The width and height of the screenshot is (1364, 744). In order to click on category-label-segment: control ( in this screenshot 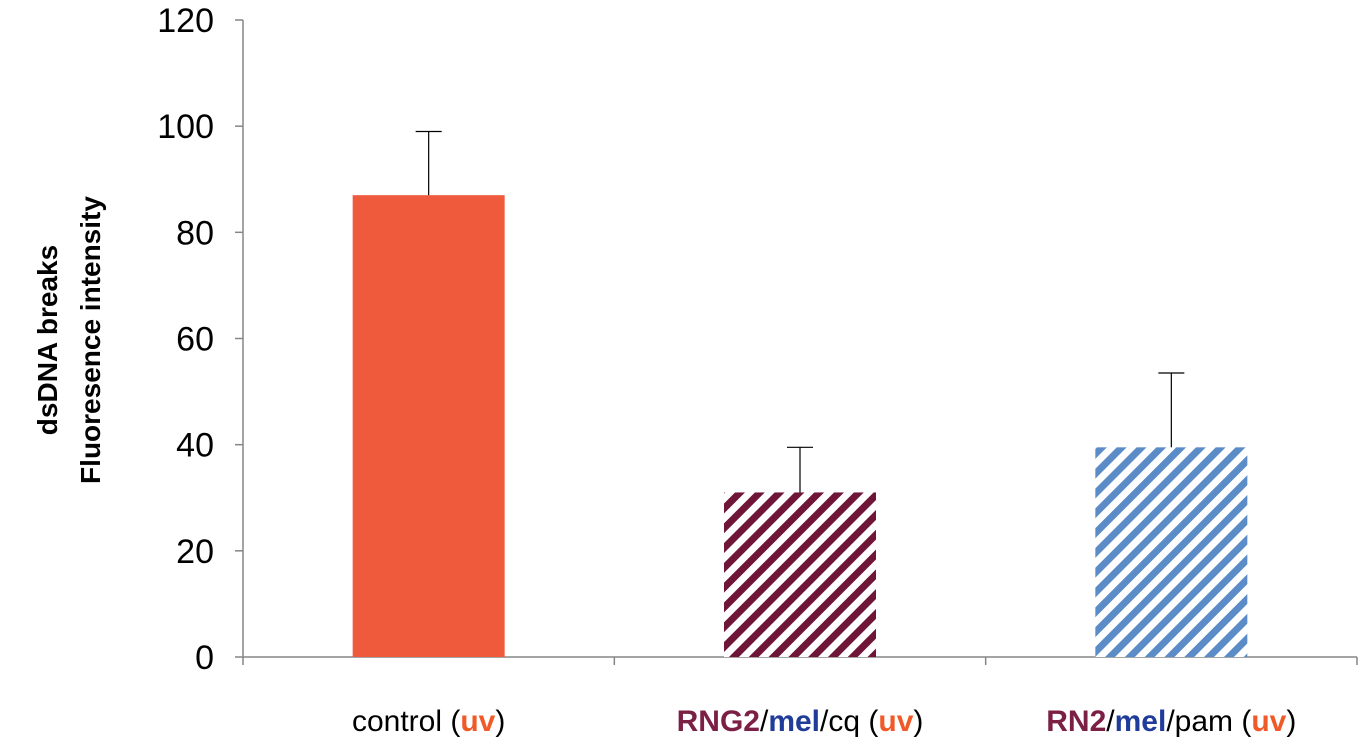, I will do `click(406, 721)`.